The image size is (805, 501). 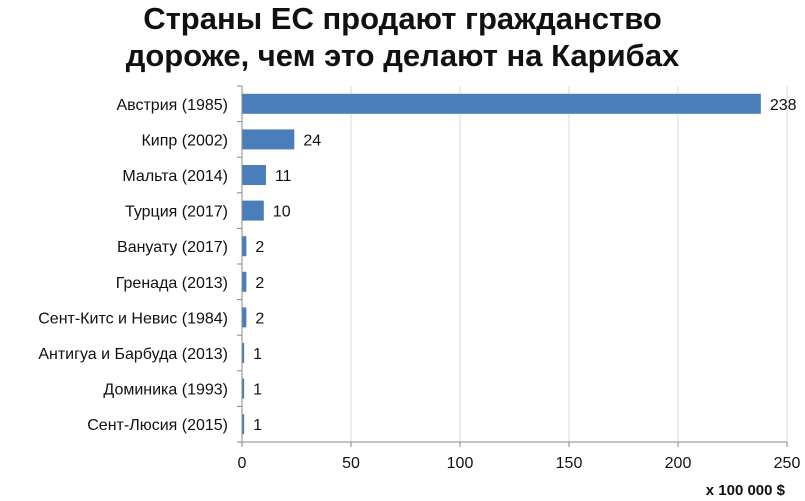 I want to click on data-label: 10, so click(x=282, y=212).